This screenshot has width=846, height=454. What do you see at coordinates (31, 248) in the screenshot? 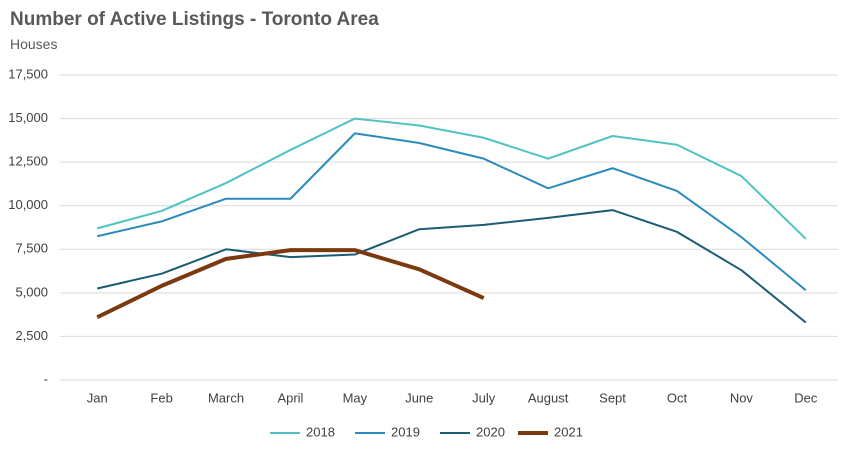
I see `y-tick-label: 7,500` at bounding box center [31, 248].